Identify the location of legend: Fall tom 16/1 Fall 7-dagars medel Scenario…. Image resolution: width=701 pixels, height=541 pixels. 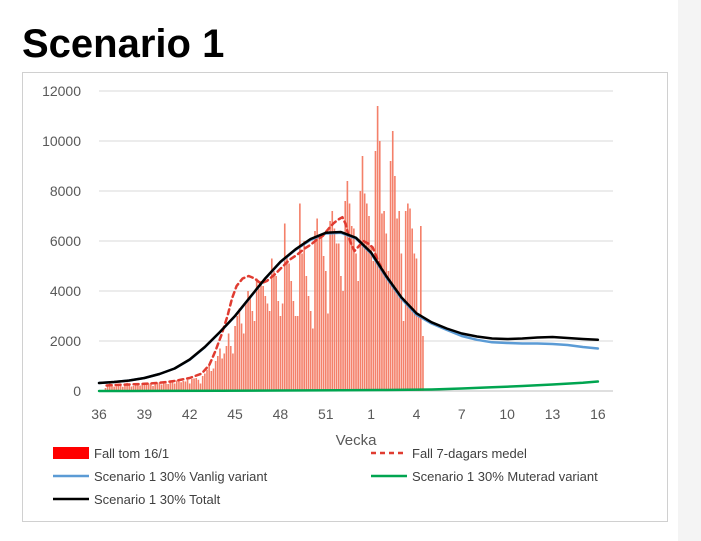
(325, 476).